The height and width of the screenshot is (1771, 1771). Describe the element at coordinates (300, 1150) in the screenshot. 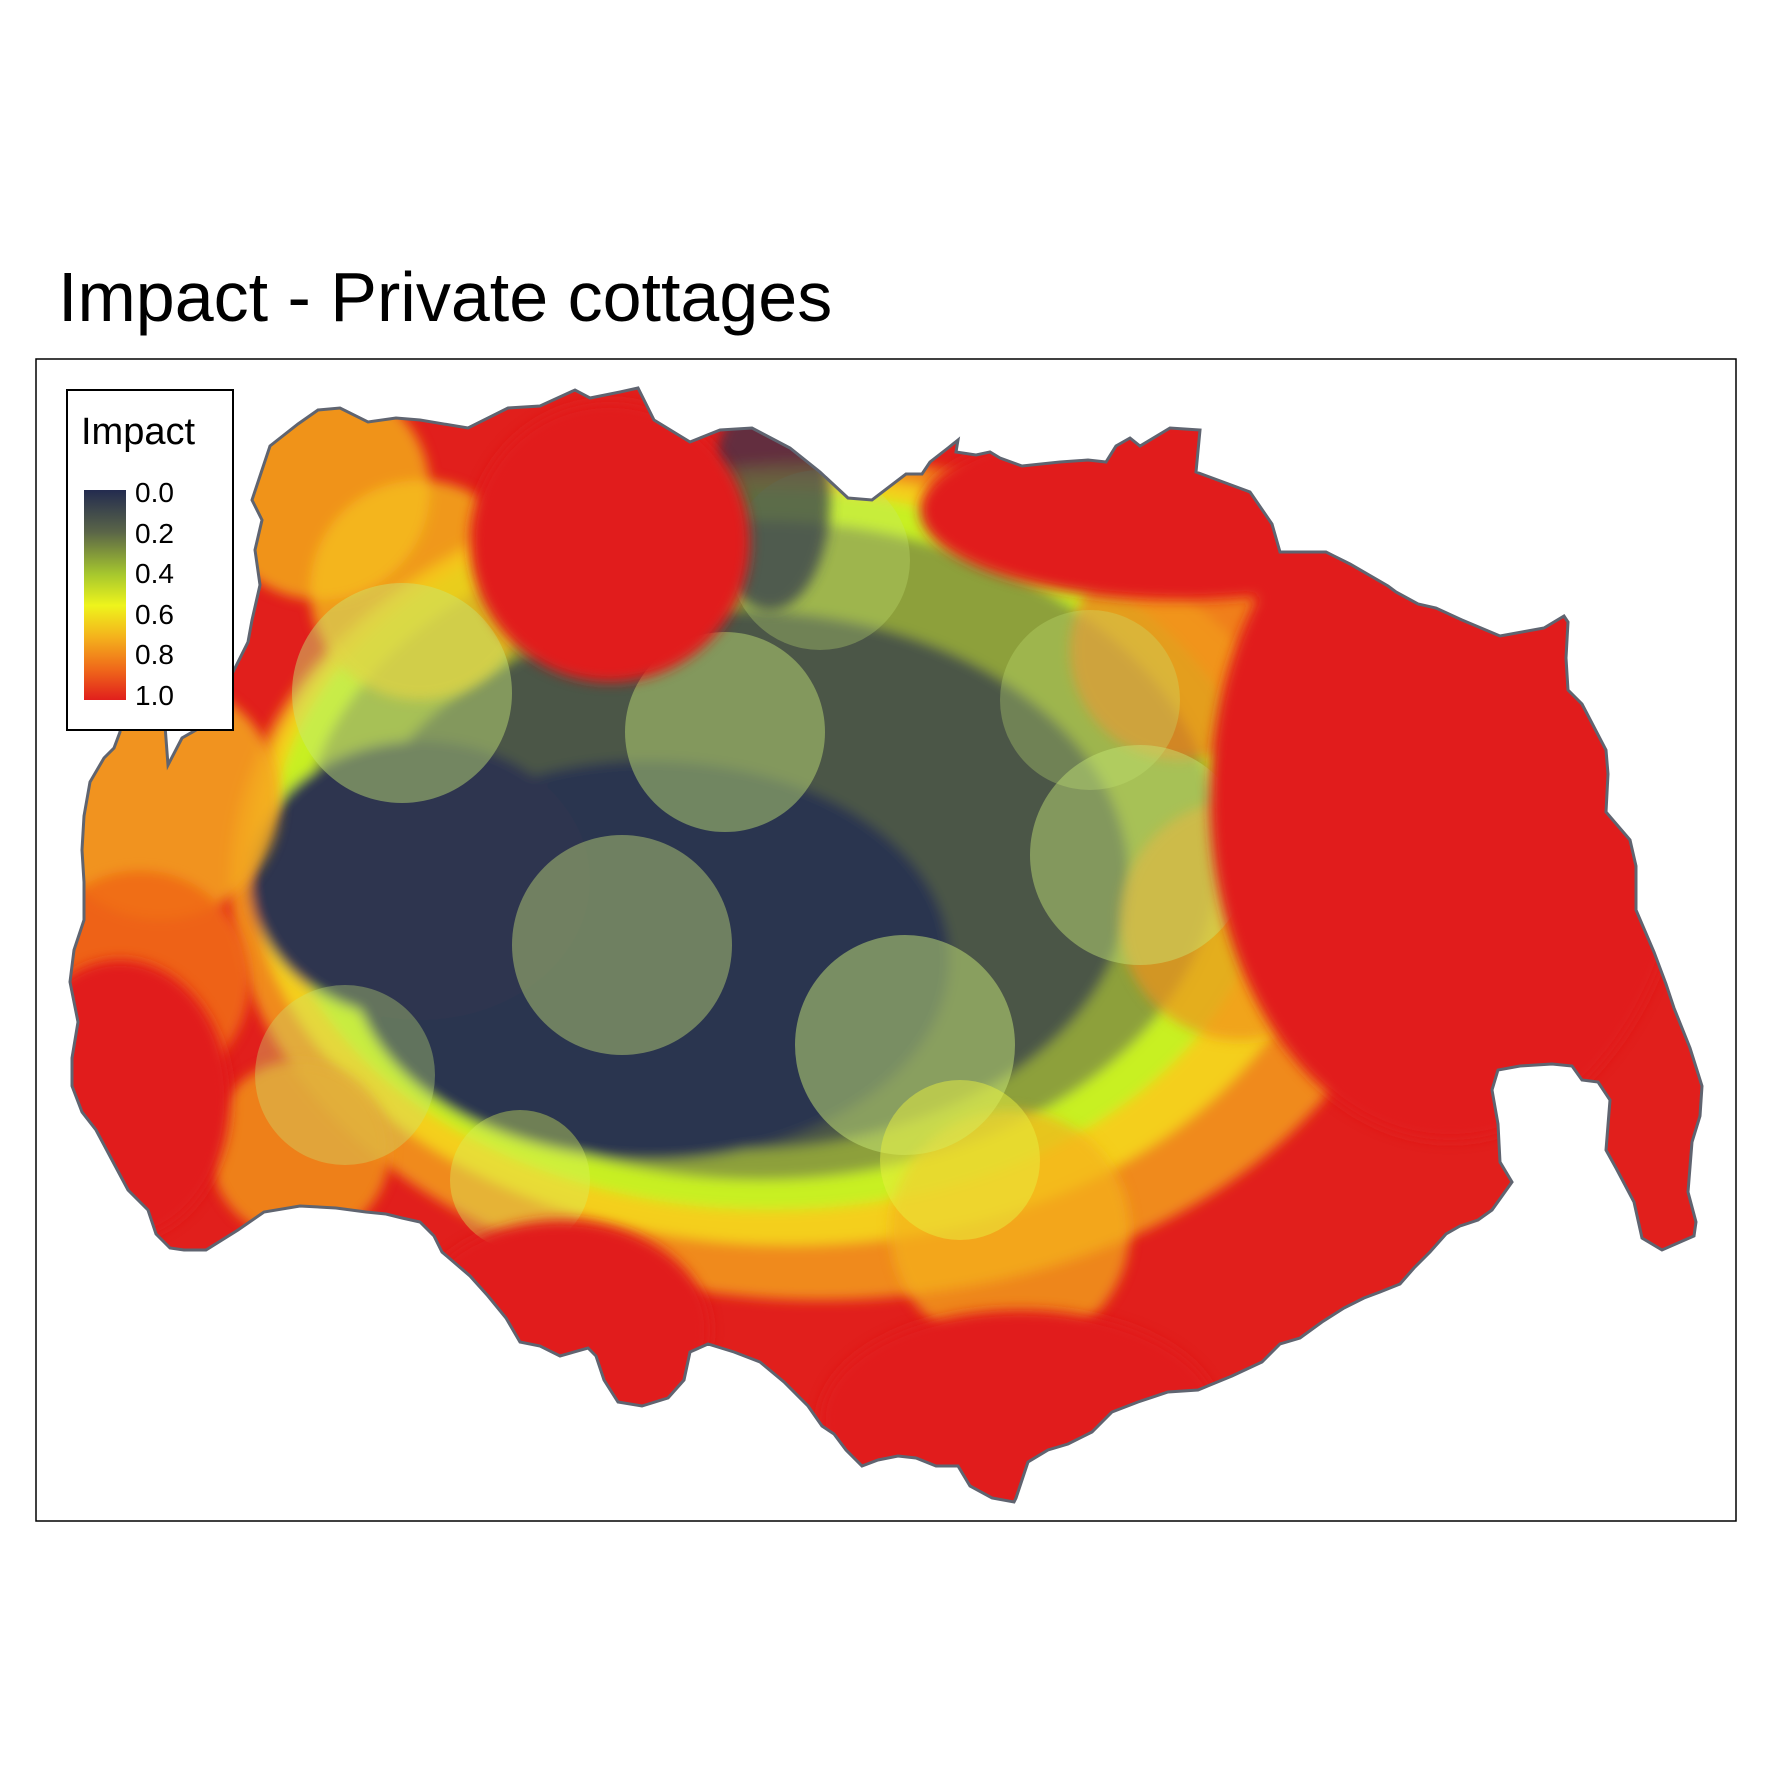

I see `impact-circle` at that location.